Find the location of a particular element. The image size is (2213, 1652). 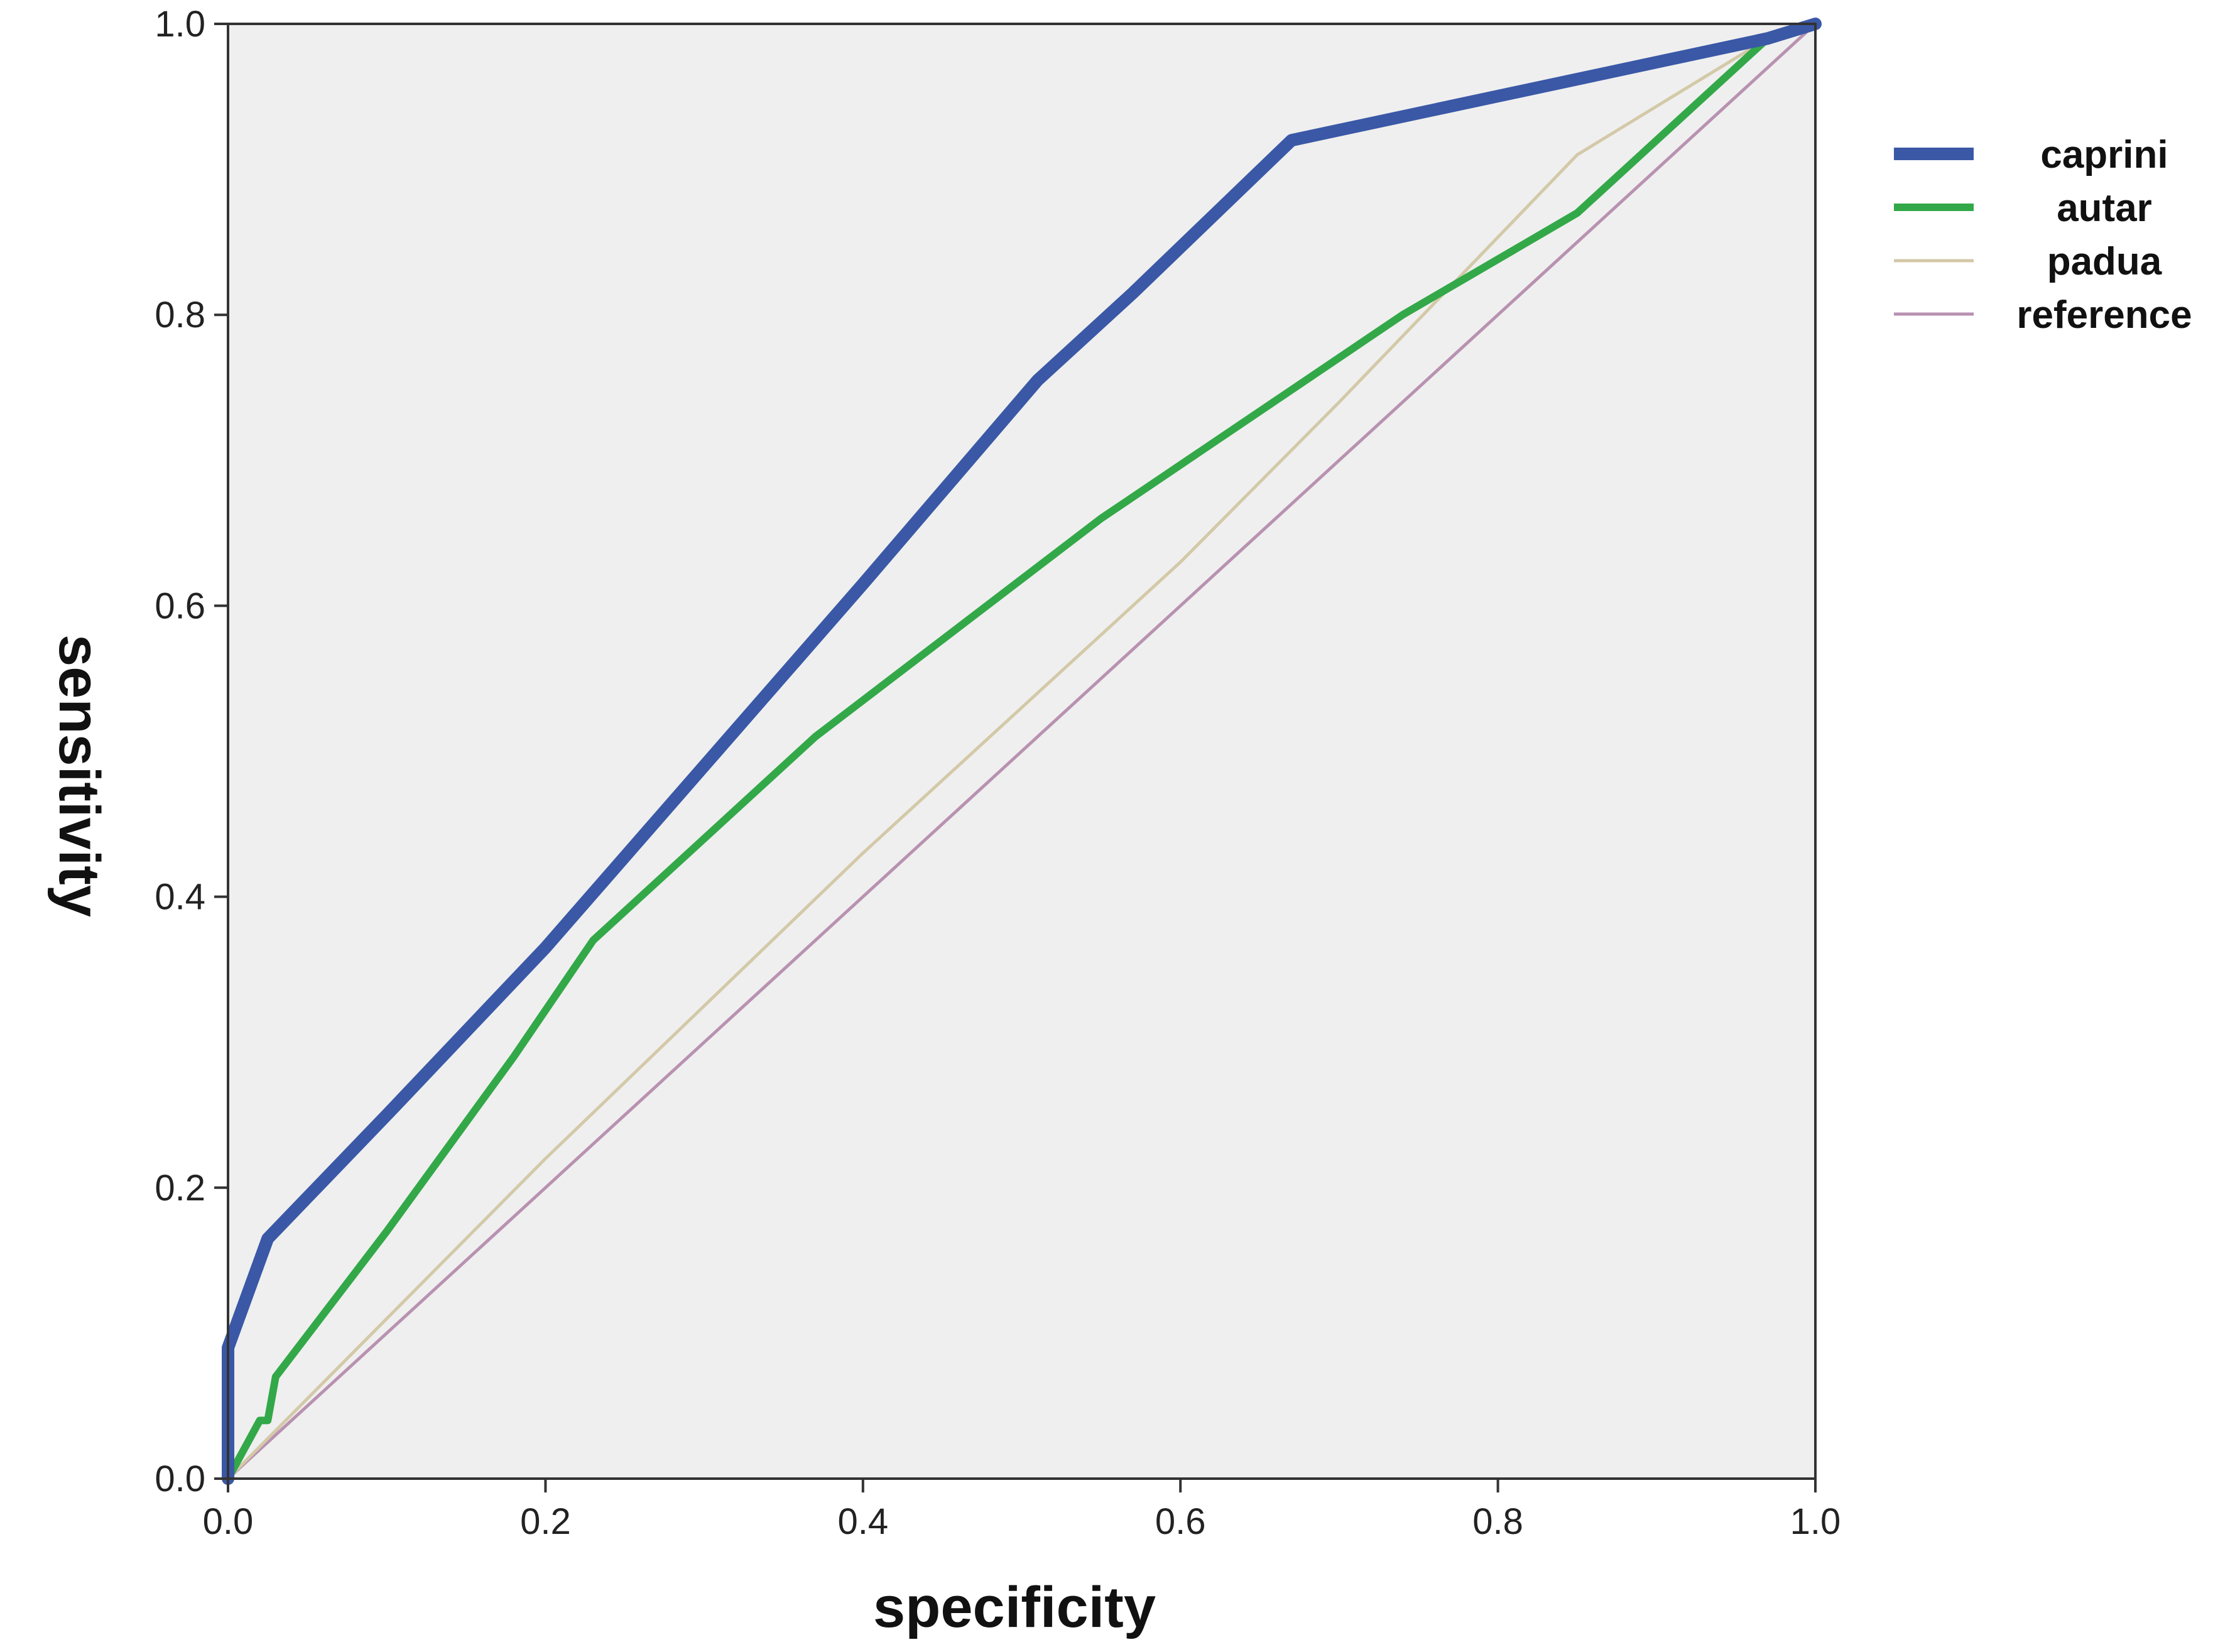

y-tick-label: 0.8 is located at coordinates (180, 315).